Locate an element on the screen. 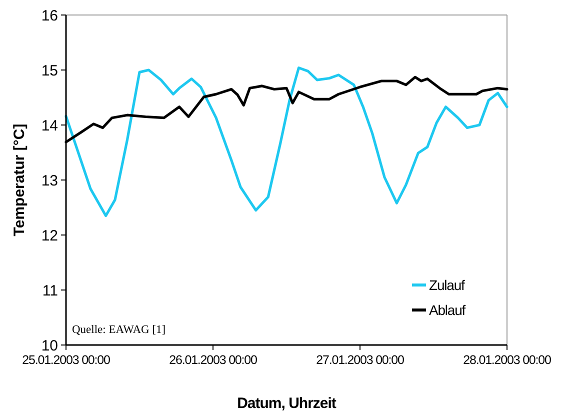  y-tick-label: 14 is located at coordinates (49, 125).